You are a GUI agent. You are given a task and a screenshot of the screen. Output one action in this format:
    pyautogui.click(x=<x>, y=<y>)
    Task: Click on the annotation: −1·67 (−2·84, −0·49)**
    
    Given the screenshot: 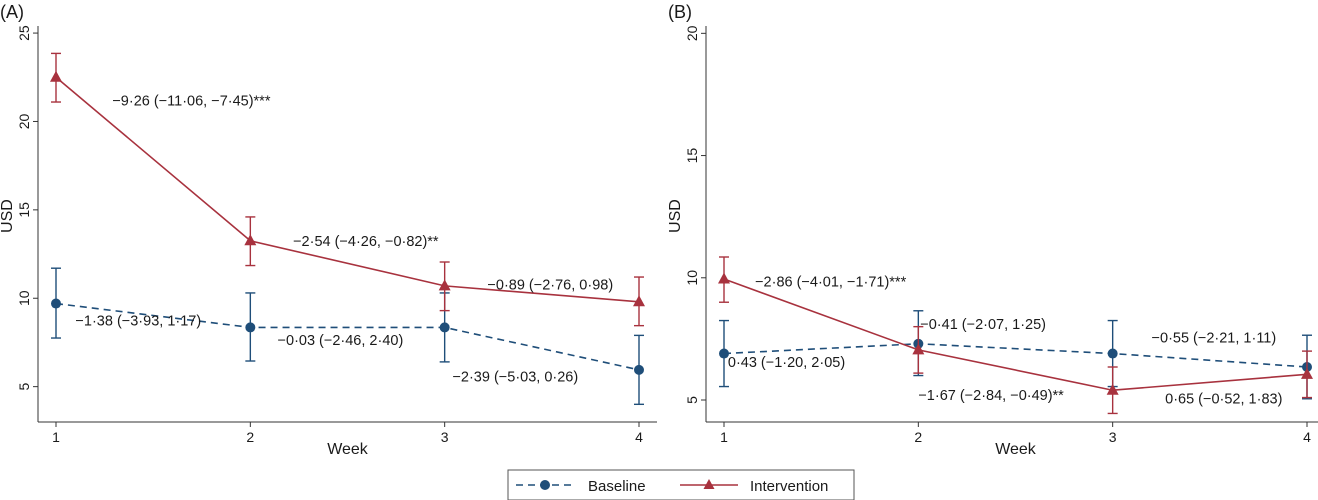 What is the action you would take?
    pyautogui.click(x=991, y=396)
    